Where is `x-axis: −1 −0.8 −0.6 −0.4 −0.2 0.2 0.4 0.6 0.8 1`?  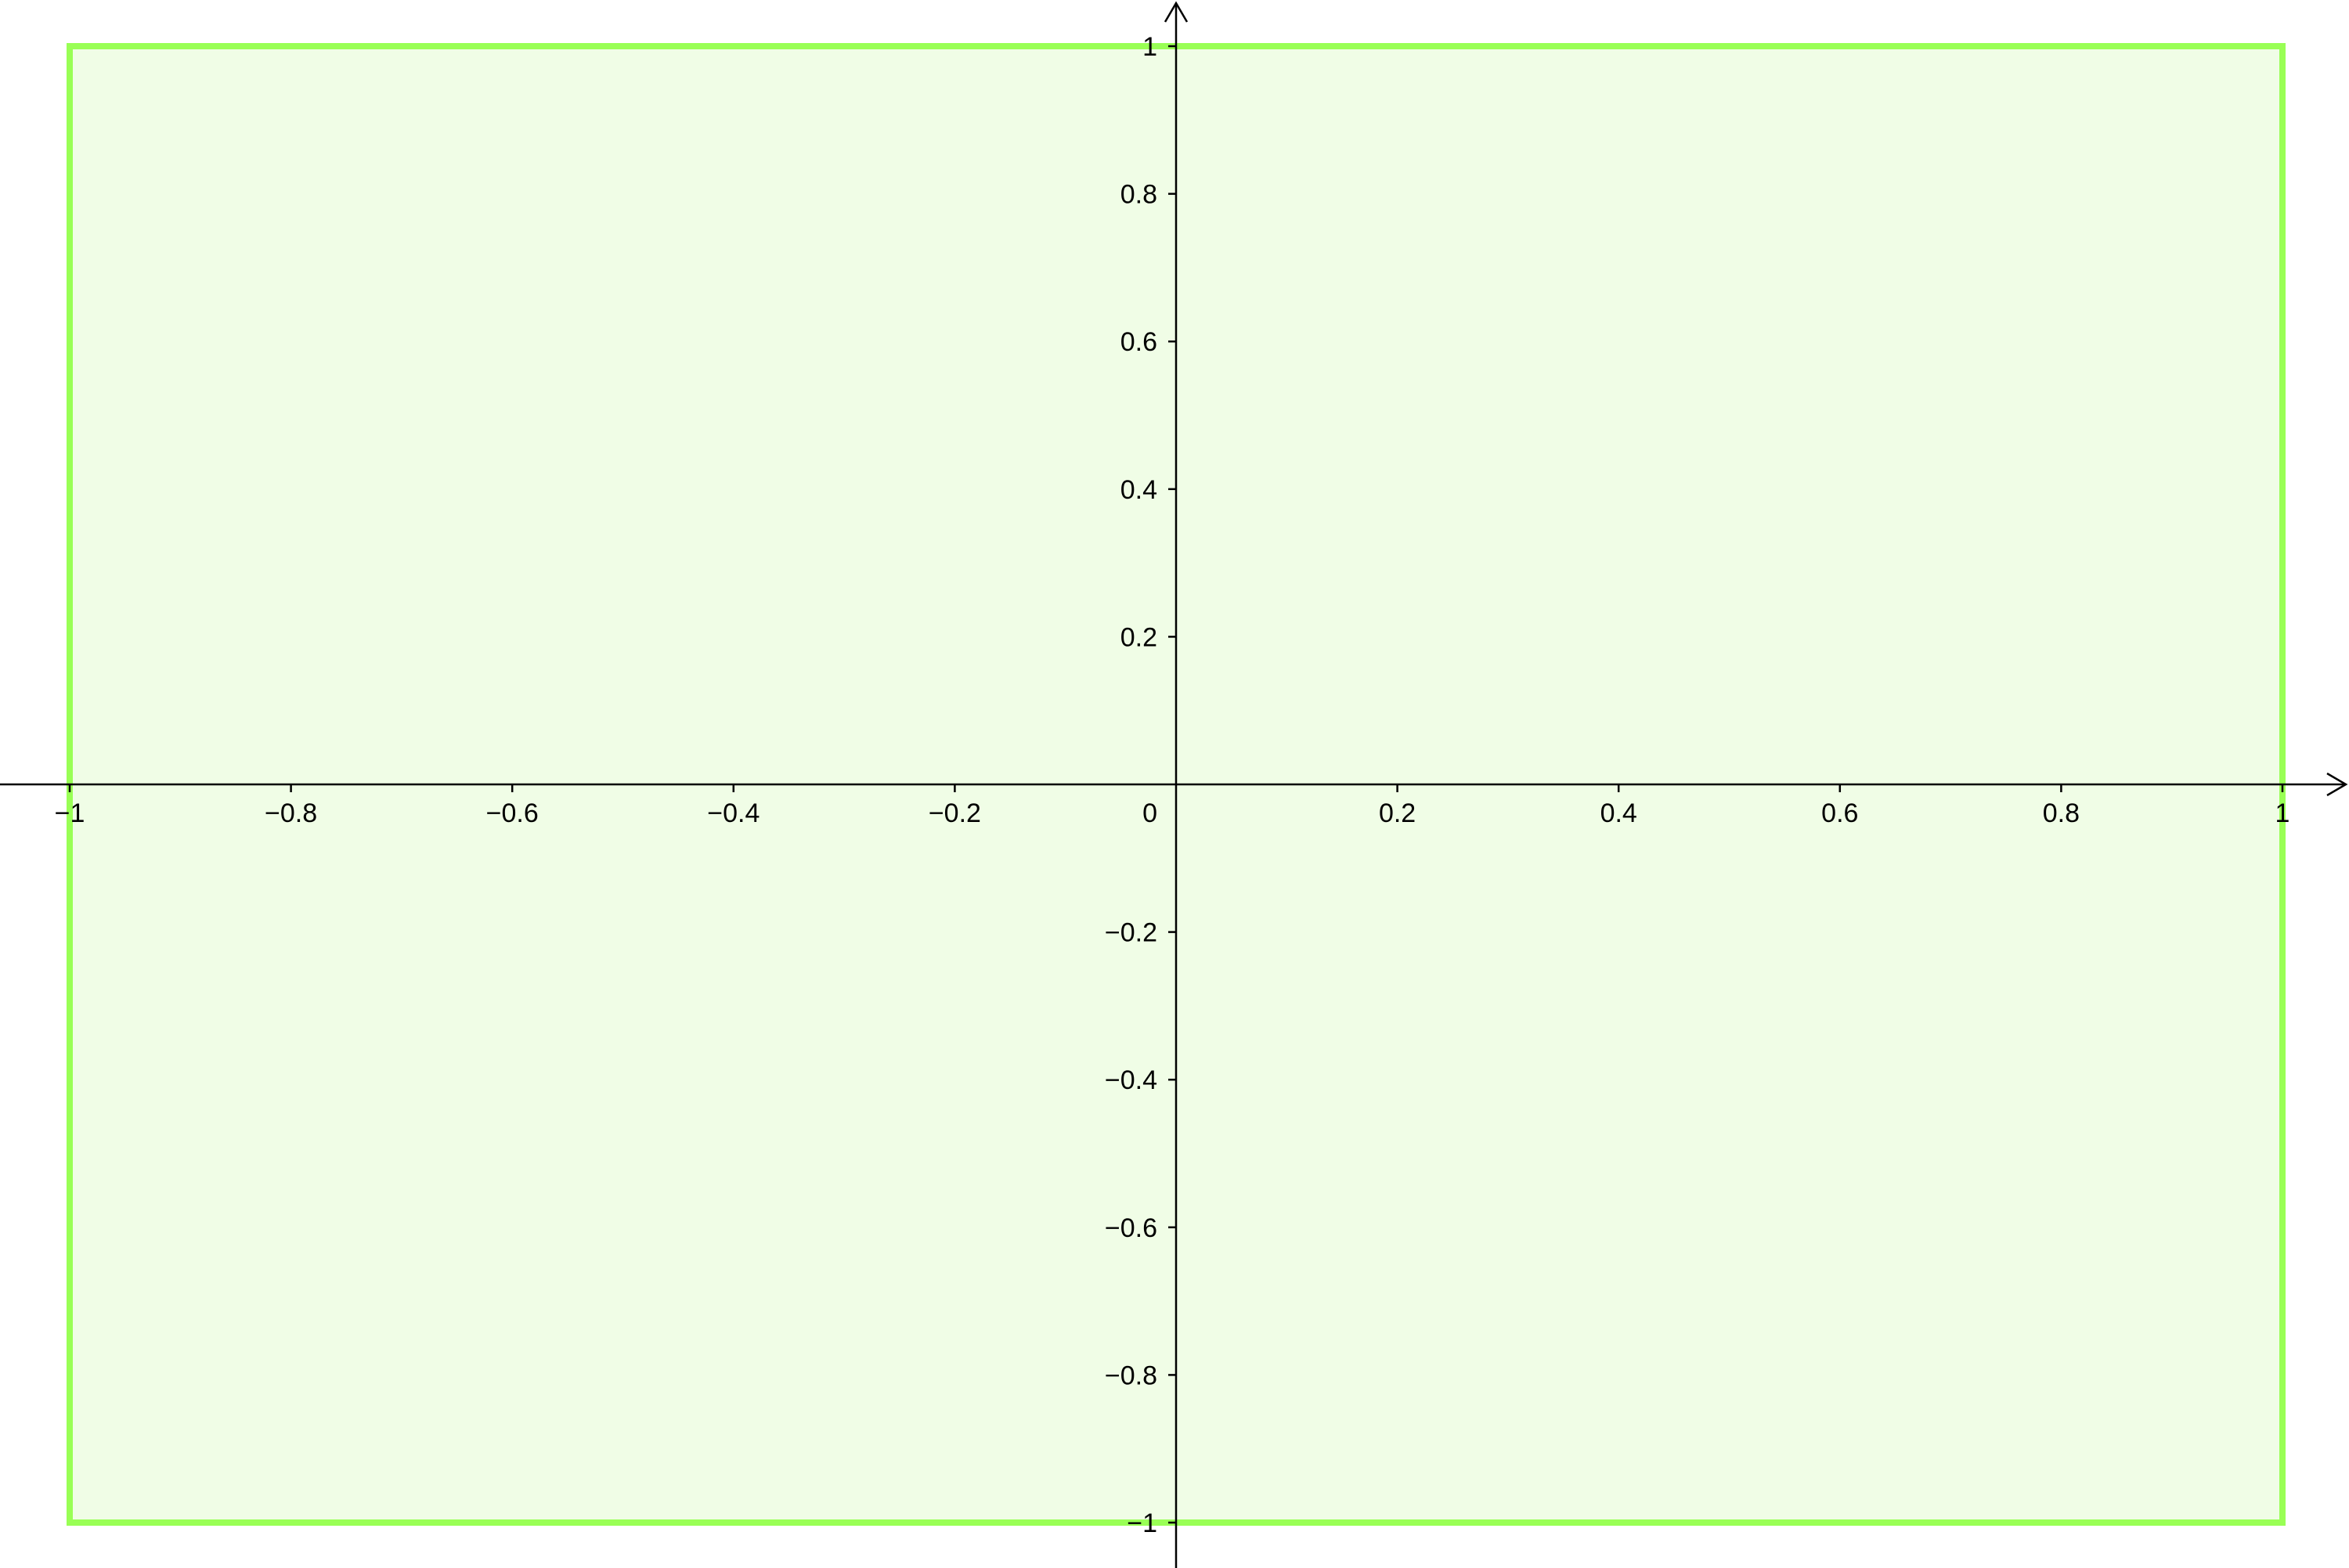 x-axis: −1 −0.8 −0.6 −0.4 −0.2 0.2 0.4 0.6 0.8 1 is located at coordinates (1174, 800).